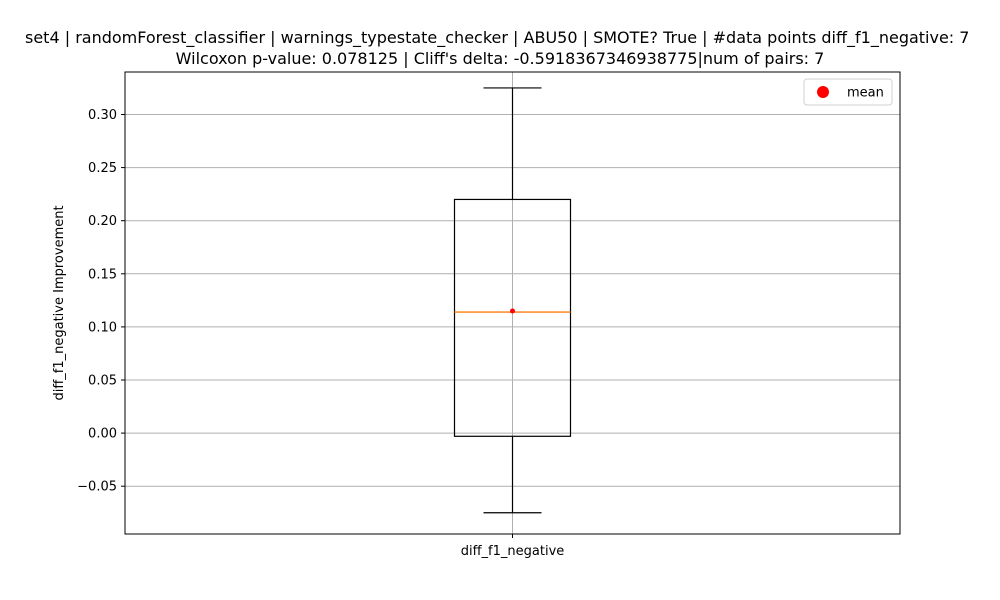 Image resolution: width=1000 pixels, height=600 pixels. Describe the element at coordinates (59, 302) in the screenshot. I see `y-axis-label: diff_f1_negative Improvement` at that location.